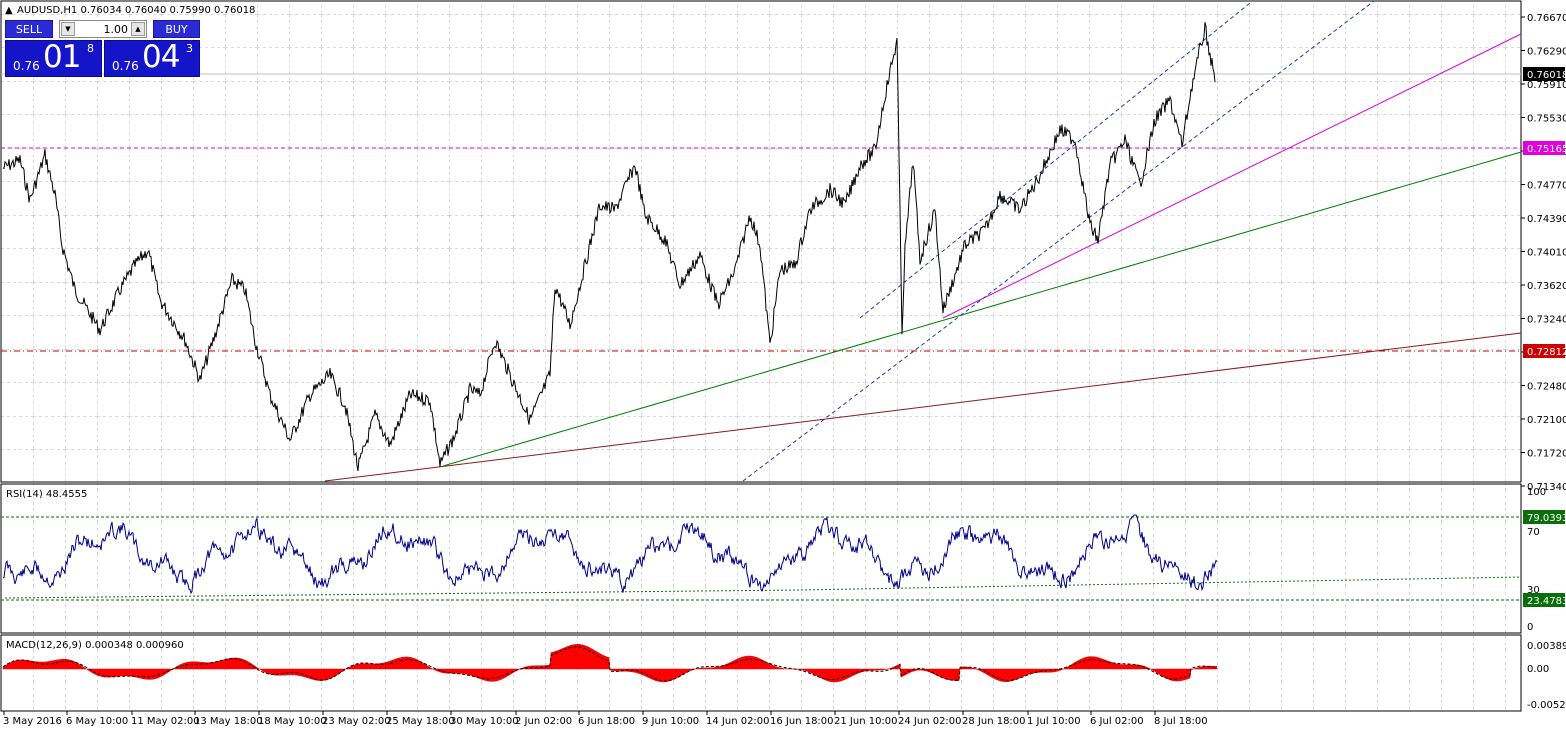 This screenshot has width=1566, height=732. Describe the element at coordinates (802, 721) in the screenshot. I see `time-tick-label: 16 Jun 18:00` at that location.